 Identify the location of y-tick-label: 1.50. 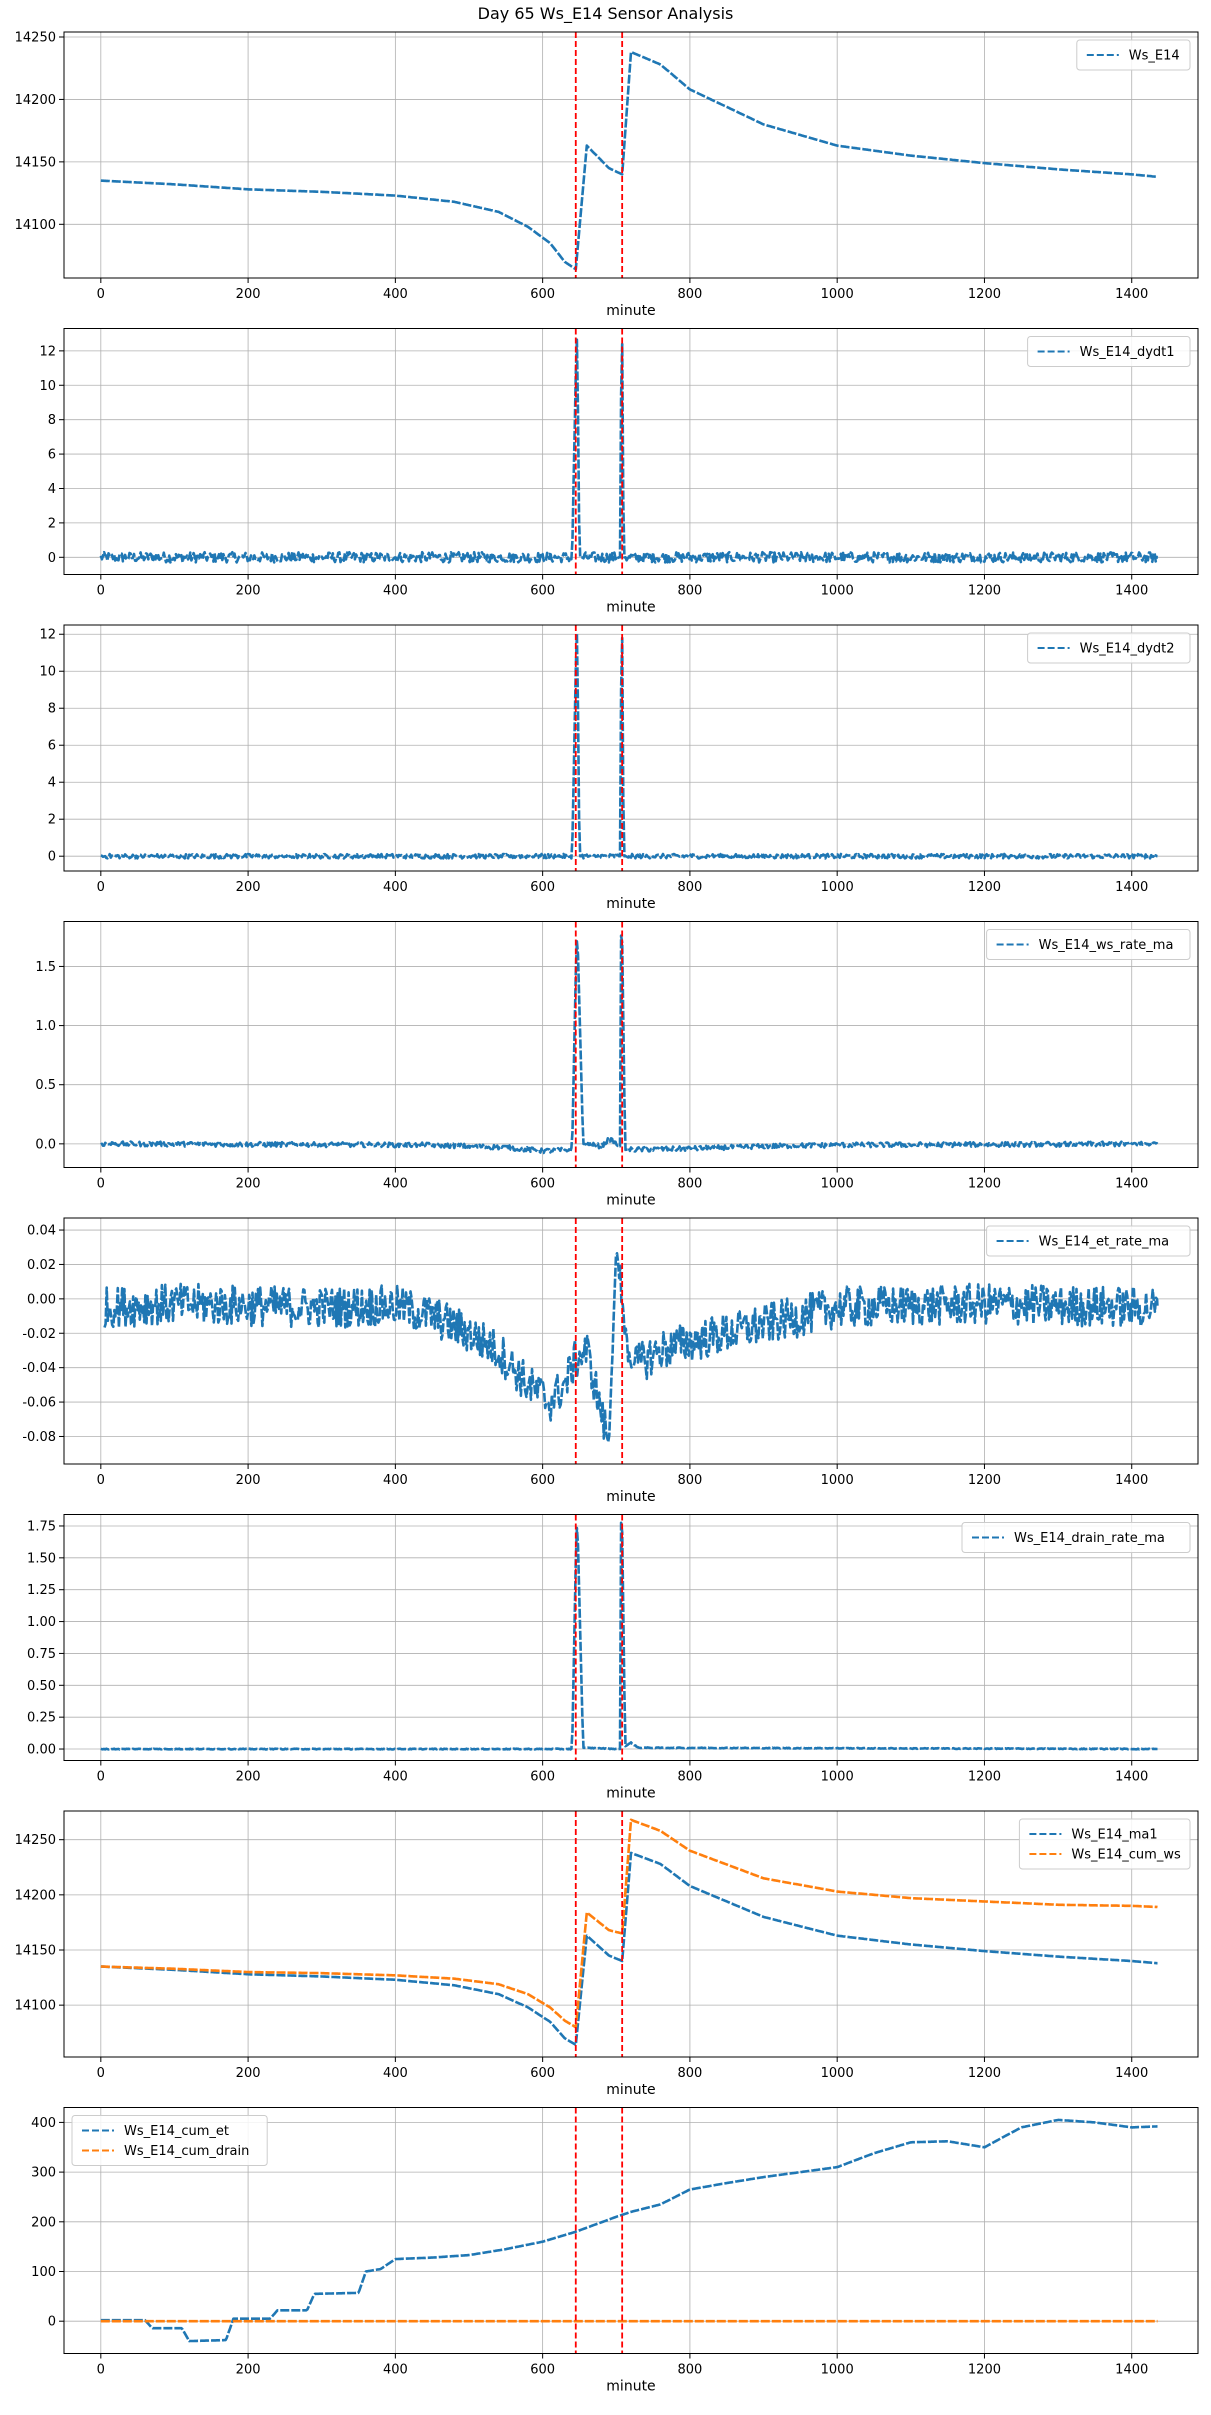
(41, 1558).